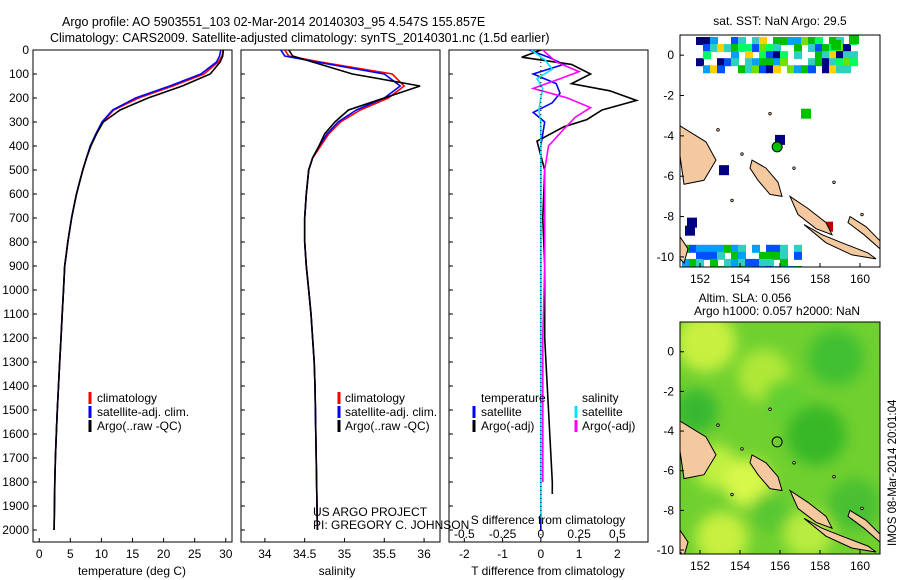 The width and height of the screenshot is (900, 580). What do you see at coordinates (19, 146) in the screenshot?
I see `depth-tick-label: 400` at bounding box center [19, 146].